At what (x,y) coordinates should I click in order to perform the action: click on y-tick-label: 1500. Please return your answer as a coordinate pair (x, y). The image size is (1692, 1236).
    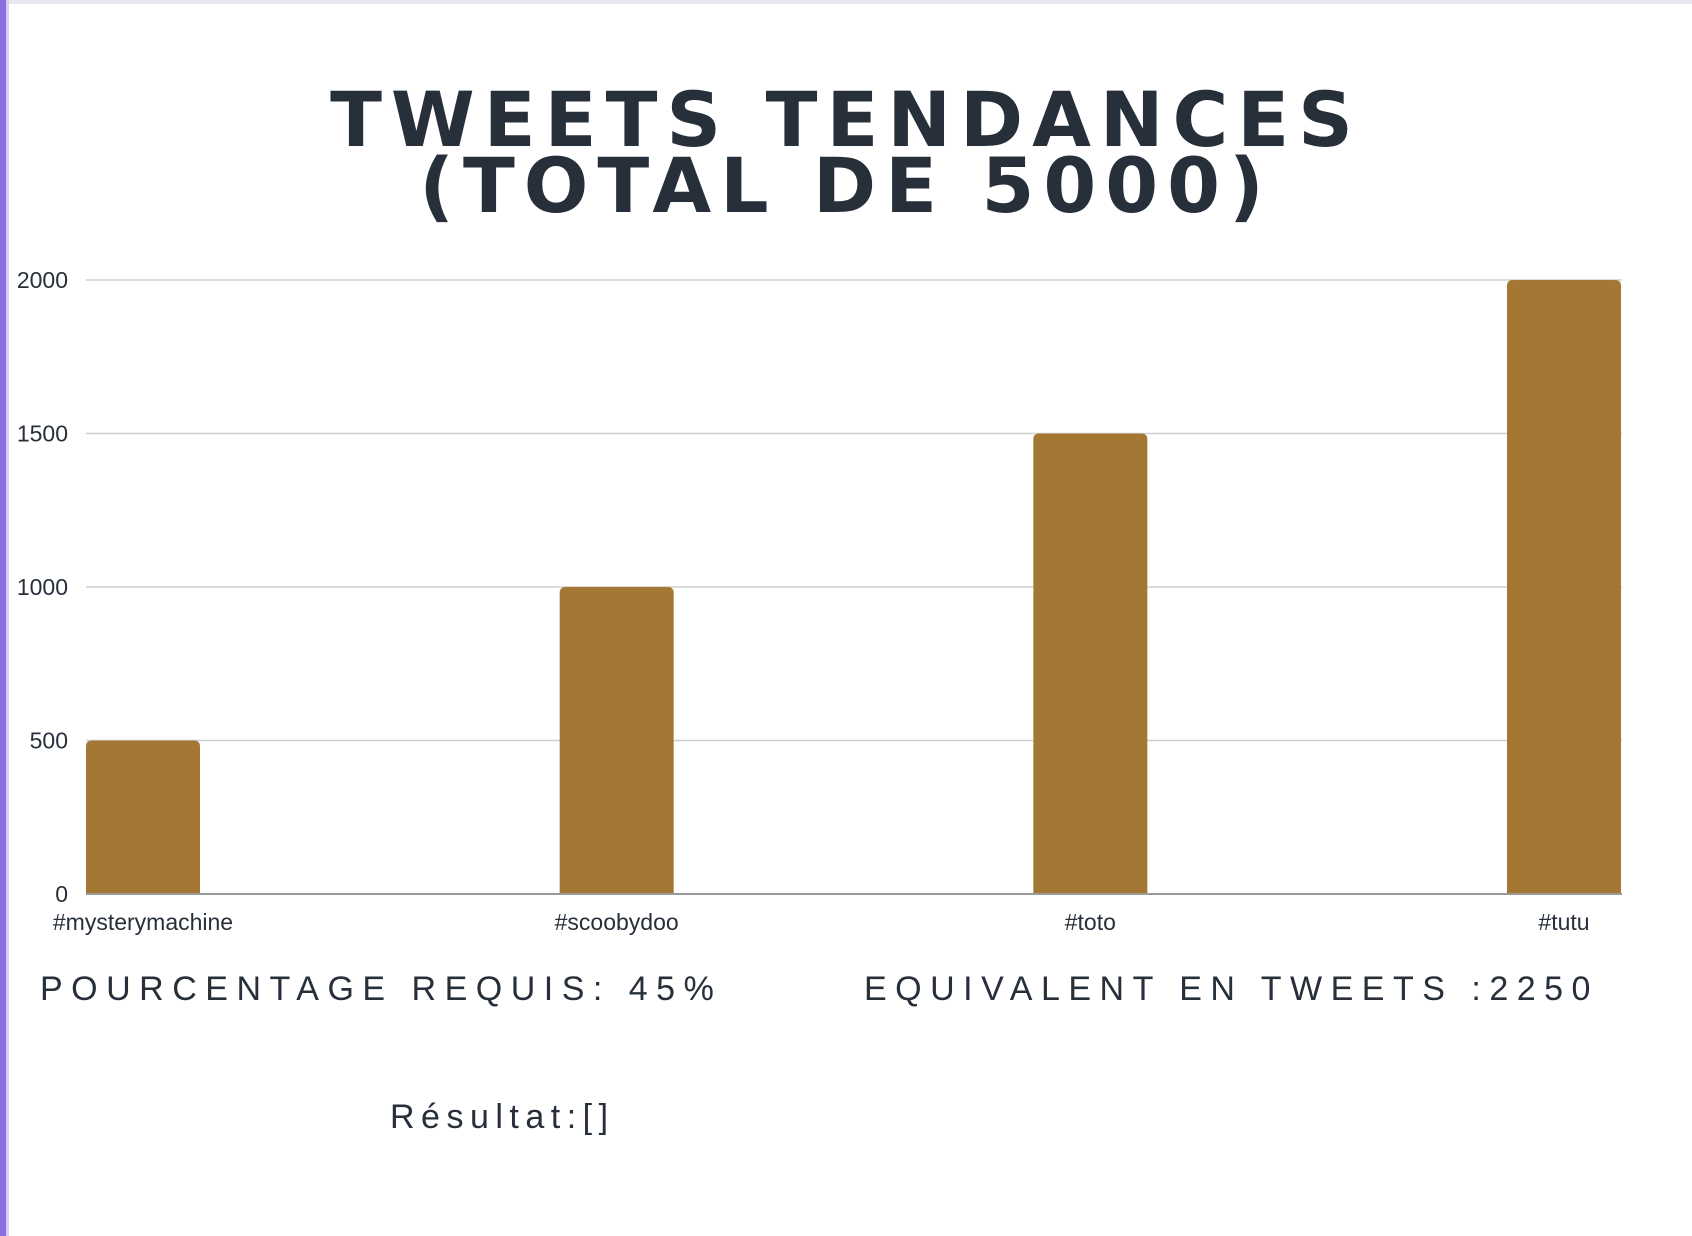
    Looking at the image, I should click on (42, 434).